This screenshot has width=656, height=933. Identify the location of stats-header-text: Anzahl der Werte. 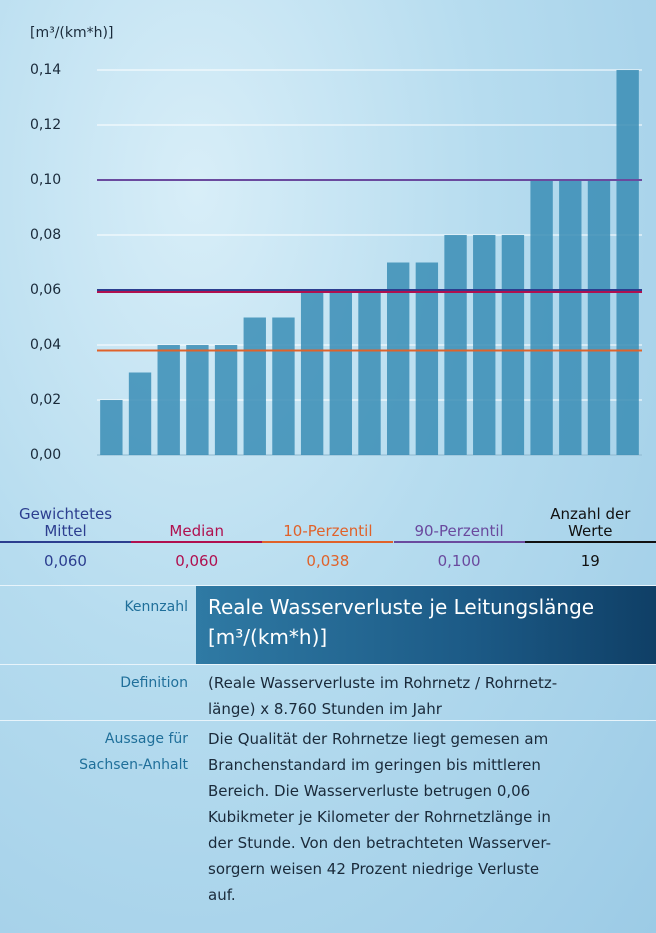
(590, 522).